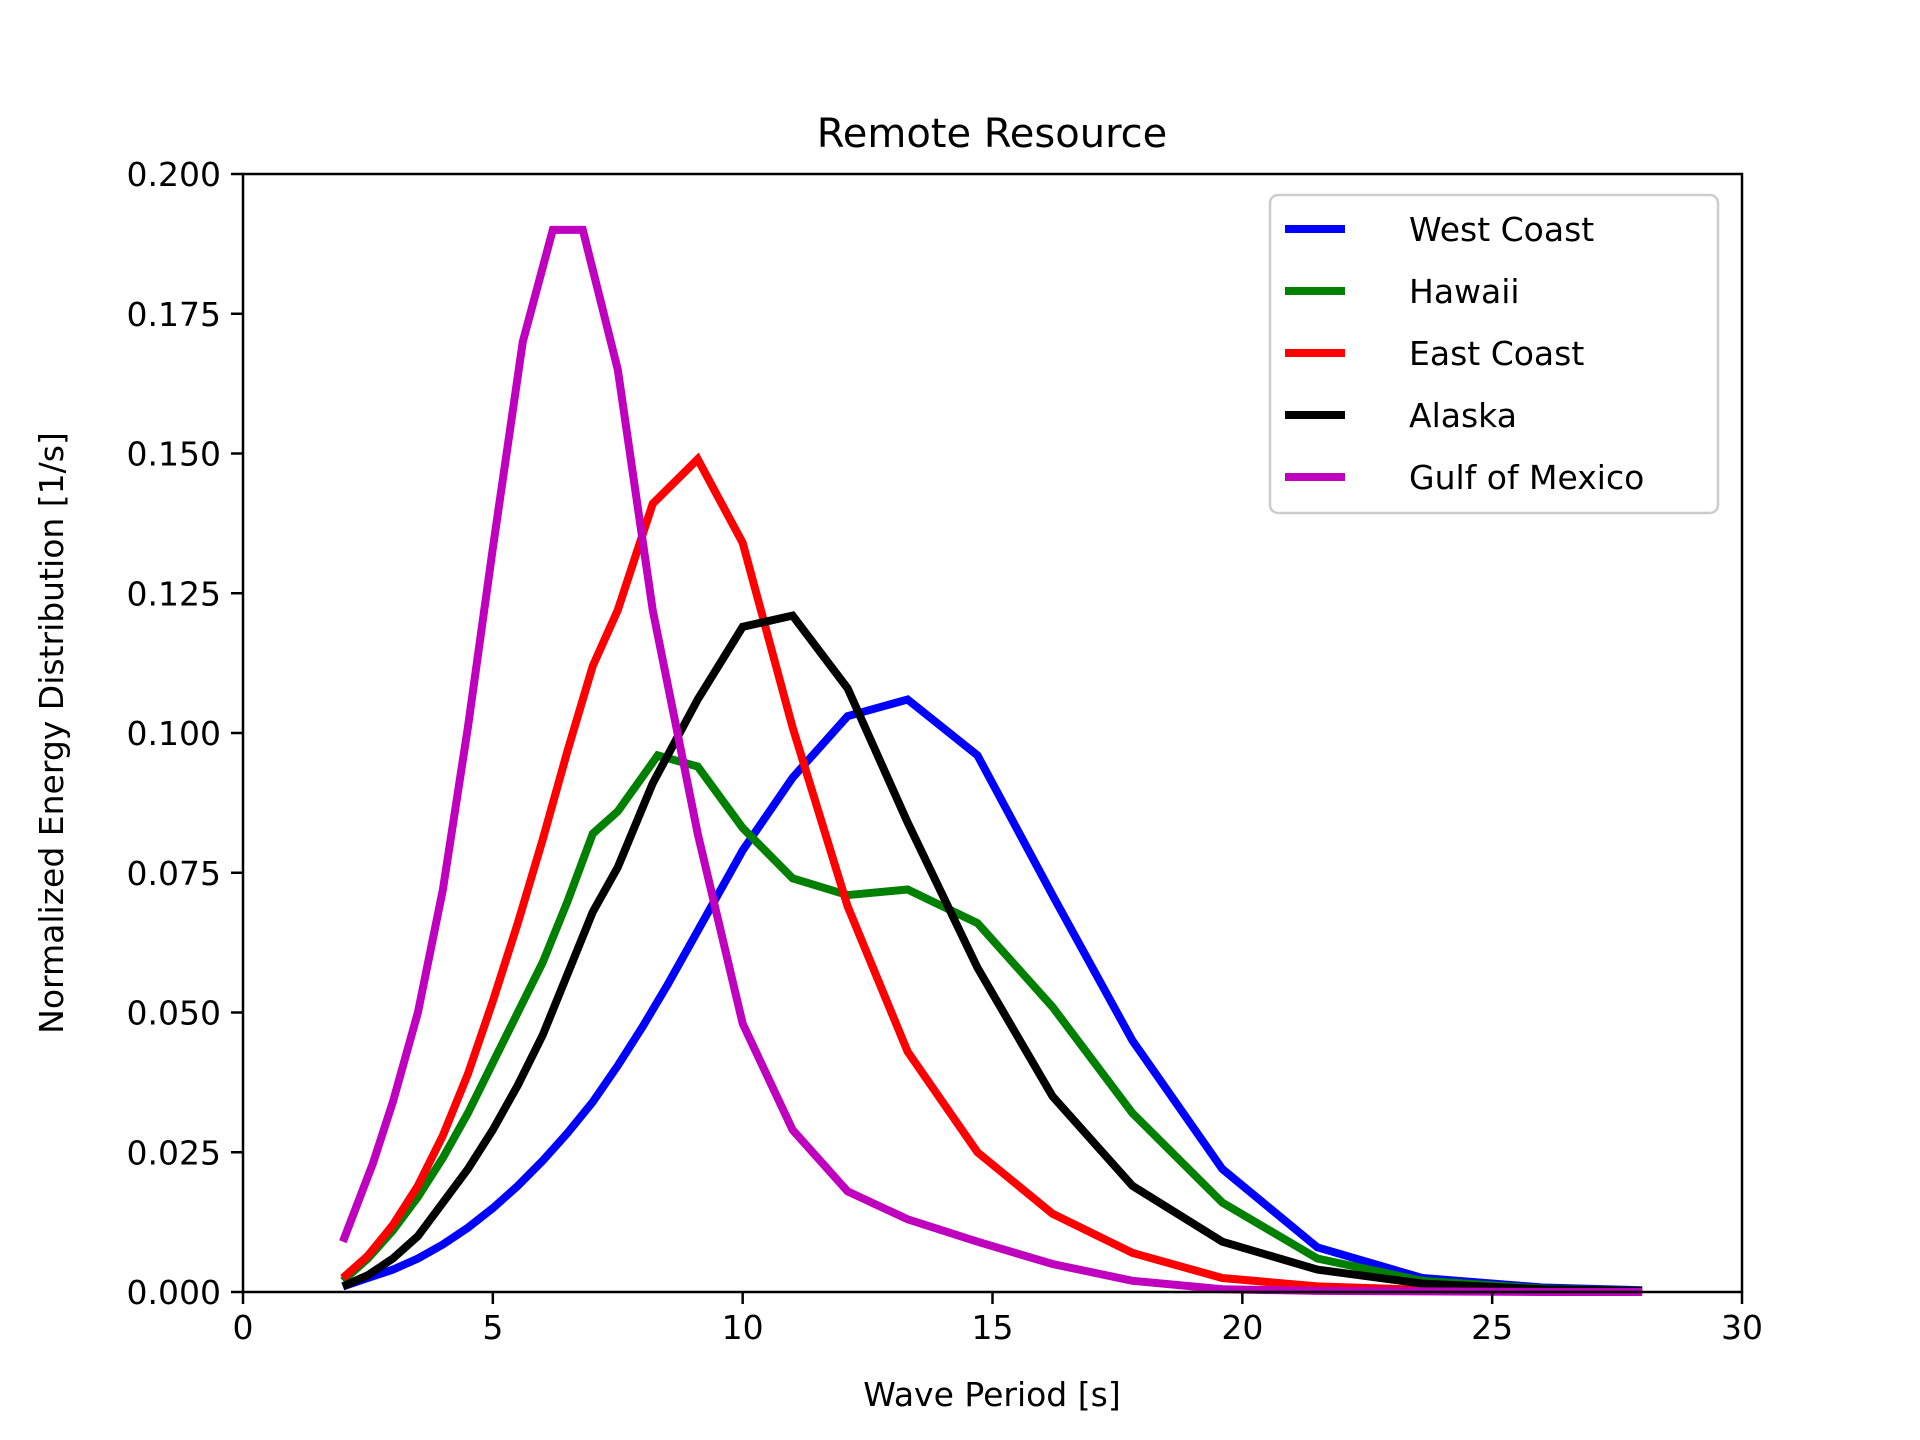 The image size is (1920, 1440). Describe the element at coordinates (174, 174) in the screenshot. I see `y-tick-label: 0.200` at that location.